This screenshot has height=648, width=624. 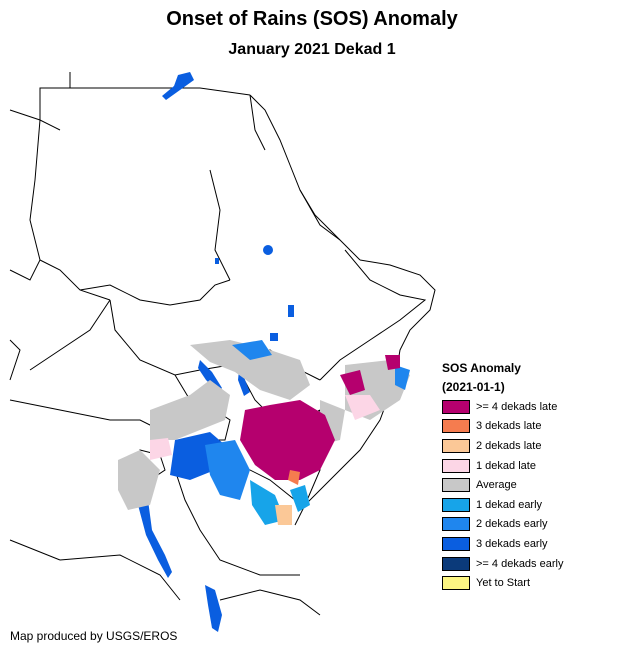 I want to click on legend-date: (2021-01-1), so click(x=473, y=387).